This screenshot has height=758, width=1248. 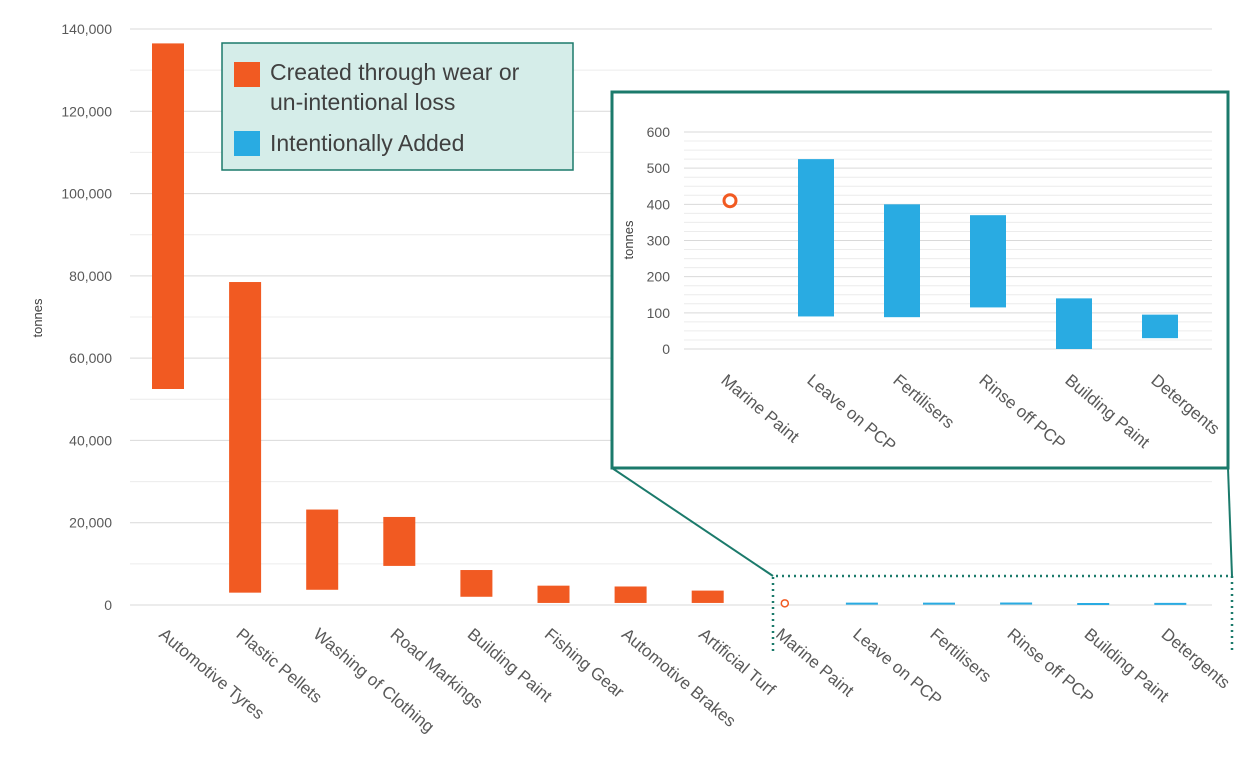 What do you see at coordinates (168, 216) in the screenshot?
I see `bar-automotive-tyres` at bounding box center [168, 216].